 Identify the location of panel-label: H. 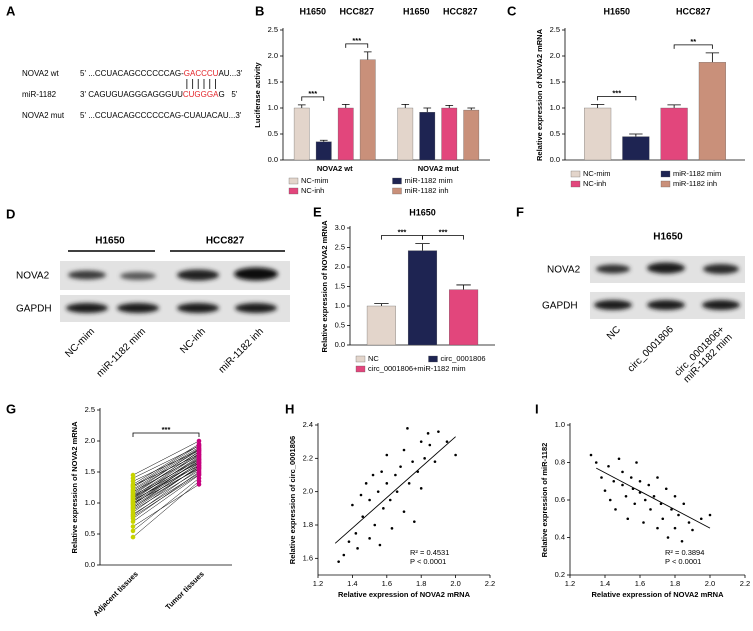
(289, 408).